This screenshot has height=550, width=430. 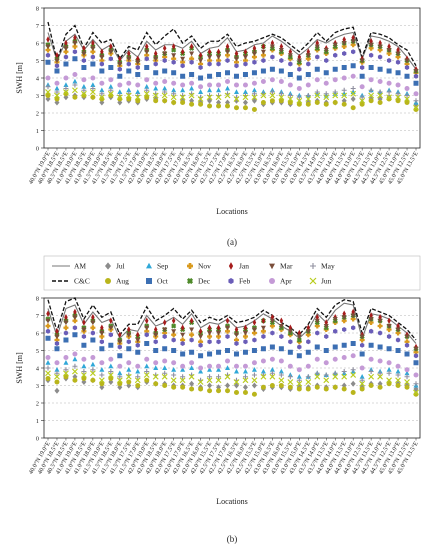 I want to click on legend-label: May, so click(x=328, y=266).